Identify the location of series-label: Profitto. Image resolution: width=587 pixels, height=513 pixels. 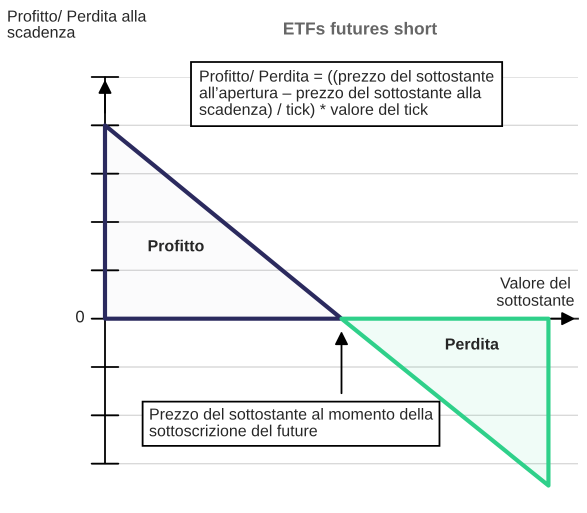
(176, 246).